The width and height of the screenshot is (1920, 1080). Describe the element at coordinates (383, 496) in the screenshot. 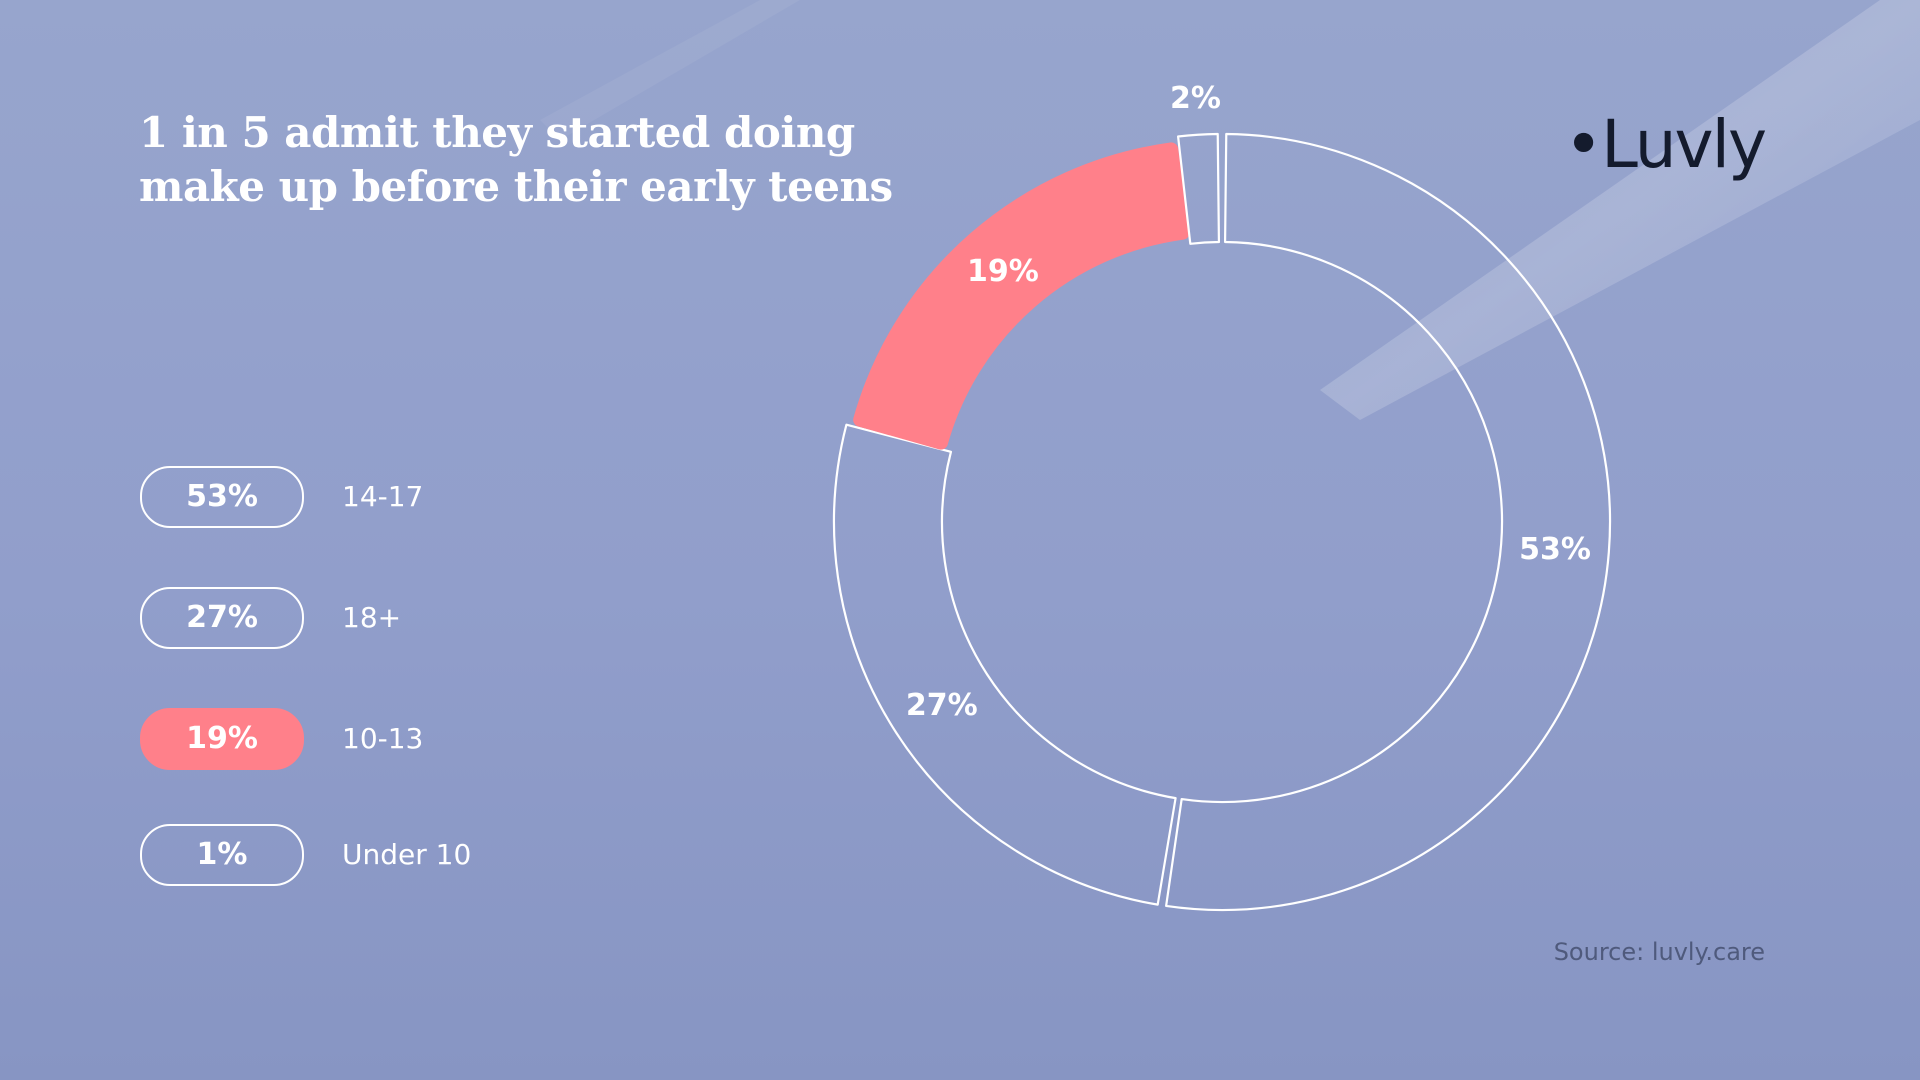

I see `legend-label: 14-17` at that location.